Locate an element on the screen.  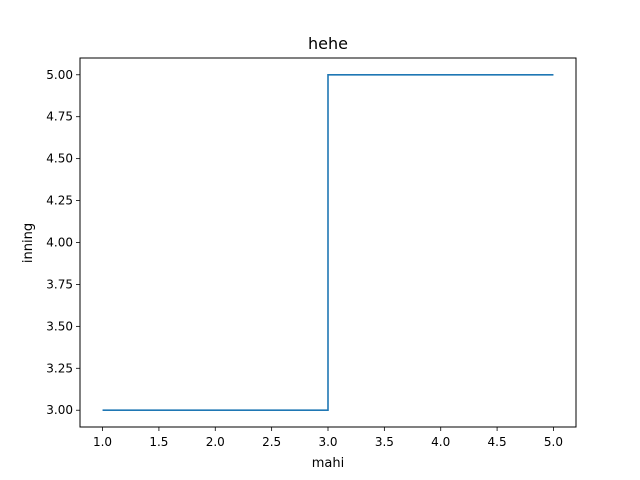
y-tick-label: 4.50 is located at coordinates (59, 159).